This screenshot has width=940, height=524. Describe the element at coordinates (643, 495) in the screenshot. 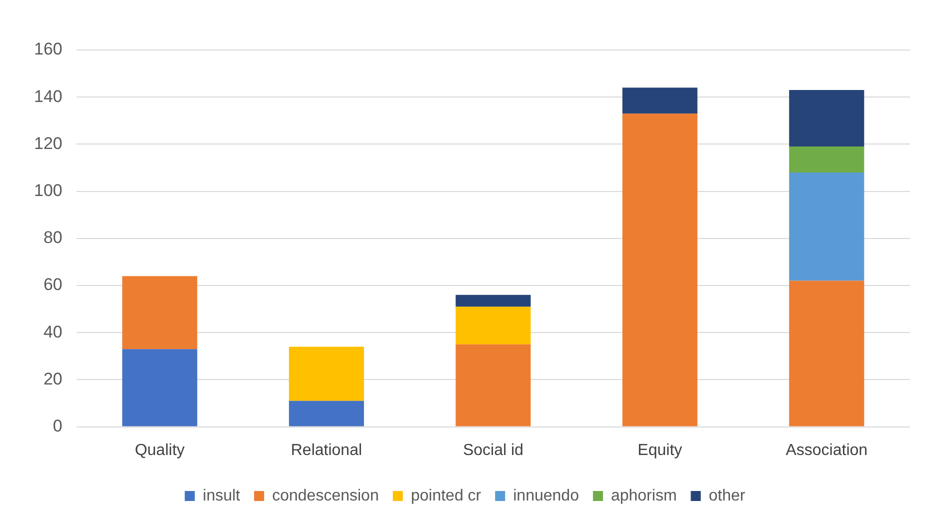

I see `legend-label: aphorism` at that location.